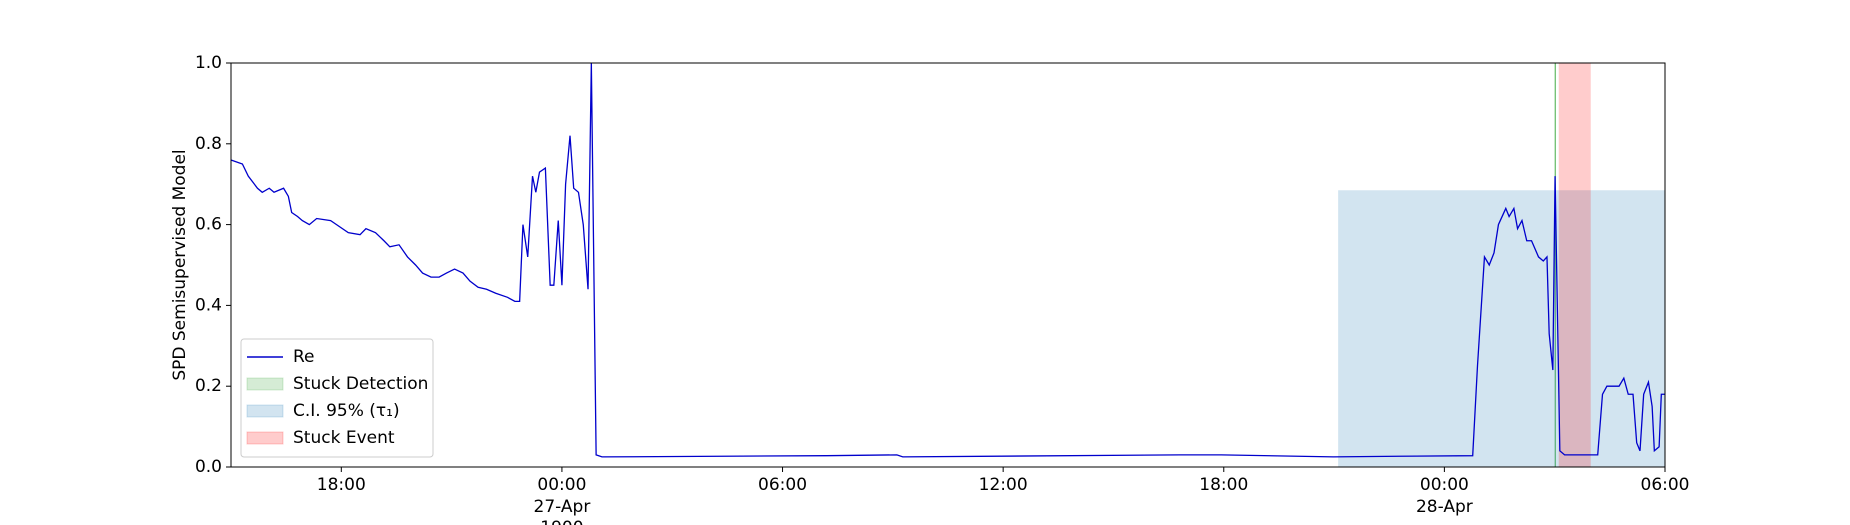  I want to click on x-tick-sublabel: 27-Apr, so click(562, 507).